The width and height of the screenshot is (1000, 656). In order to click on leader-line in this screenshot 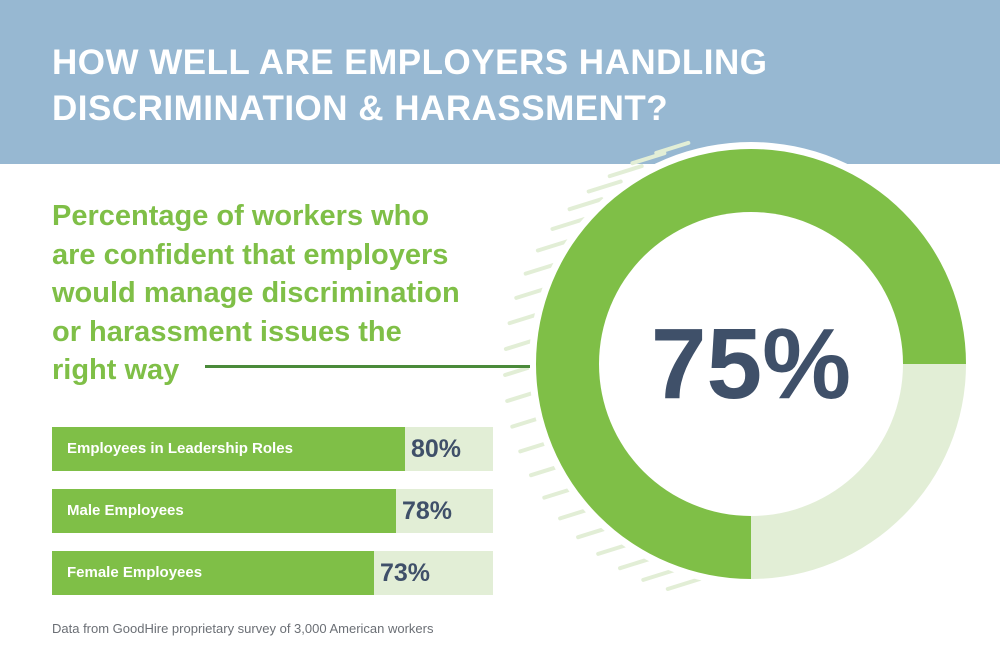, I will do `click(367, 366)`.